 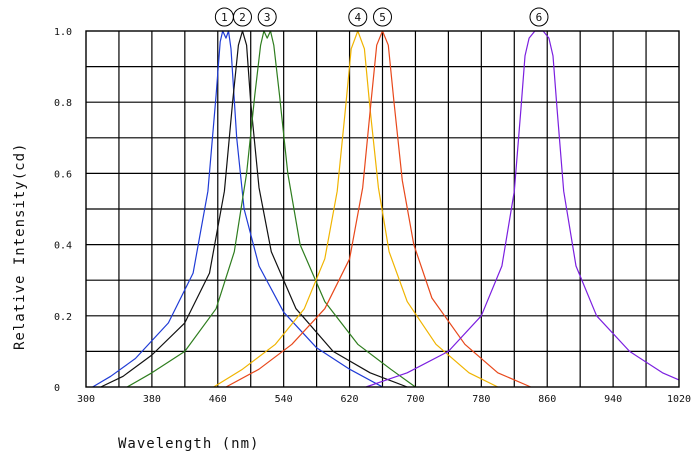 I want to click on peak-marker-label: 5, so click(x=382, y=17).